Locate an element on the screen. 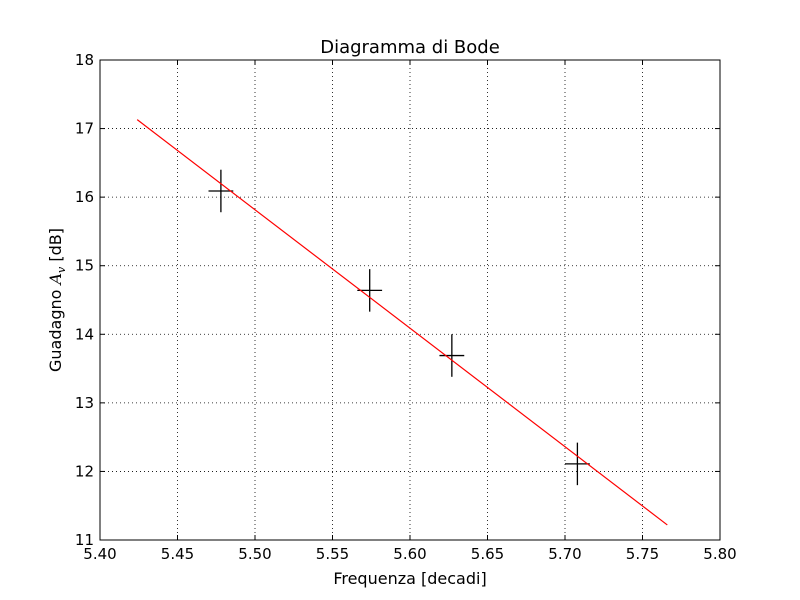 The width and height of the screenshot is (800, 600). chart-title: Diagramma di Bode is located at coordinates (410, 47).